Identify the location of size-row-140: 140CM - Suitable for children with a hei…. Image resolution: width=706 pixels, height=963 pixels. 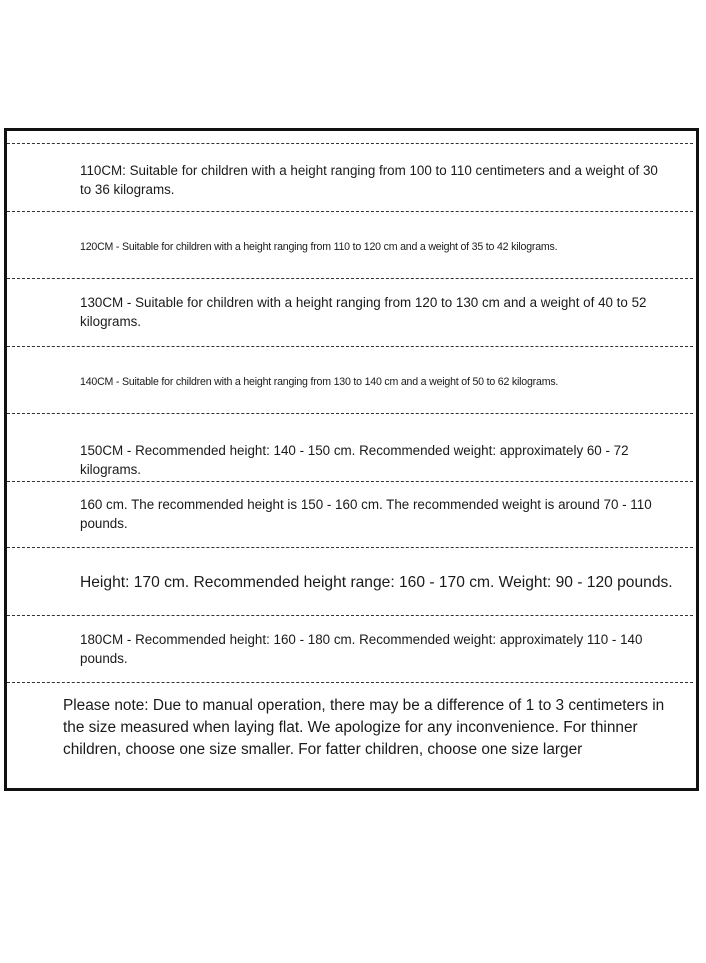
(319, 382).